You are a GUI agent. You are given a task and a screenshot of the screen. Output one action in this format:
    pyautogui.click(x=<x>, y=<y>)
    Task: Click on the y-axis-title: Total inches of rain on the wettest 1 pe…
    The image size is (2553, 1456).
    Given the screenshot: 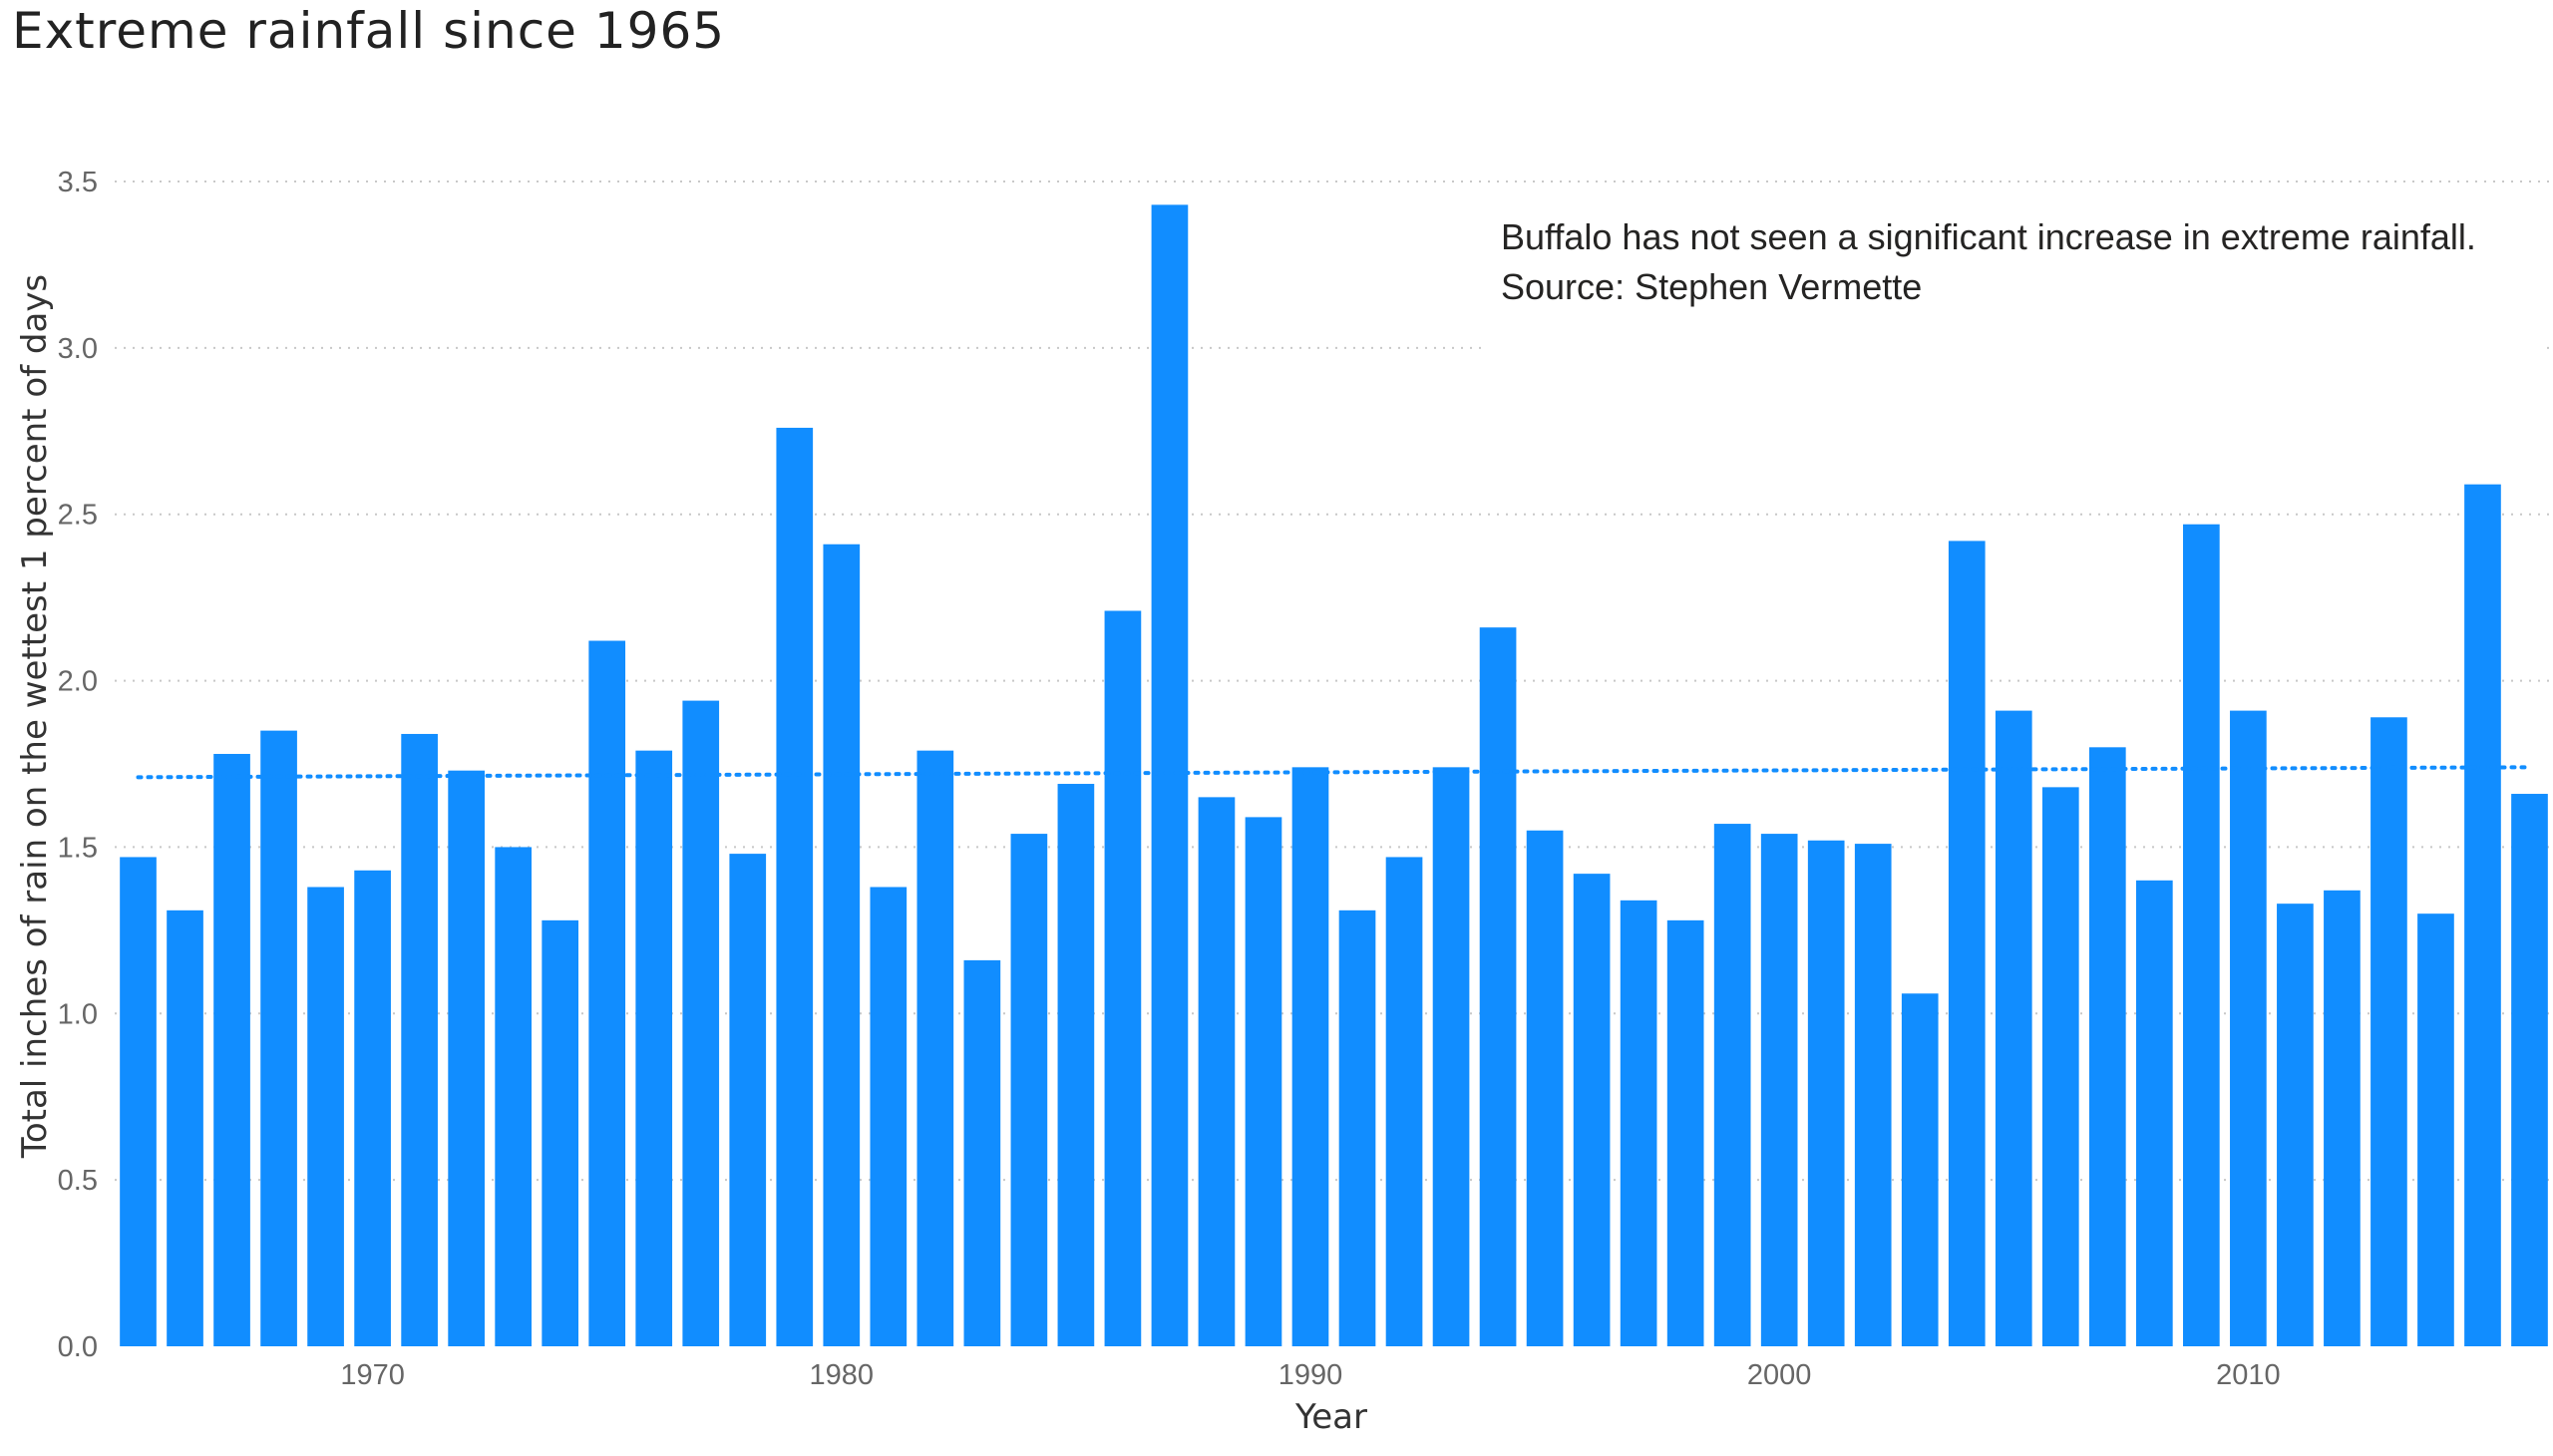 What is the action you would take?
    pyautogui.click(x=35, y=716)
    